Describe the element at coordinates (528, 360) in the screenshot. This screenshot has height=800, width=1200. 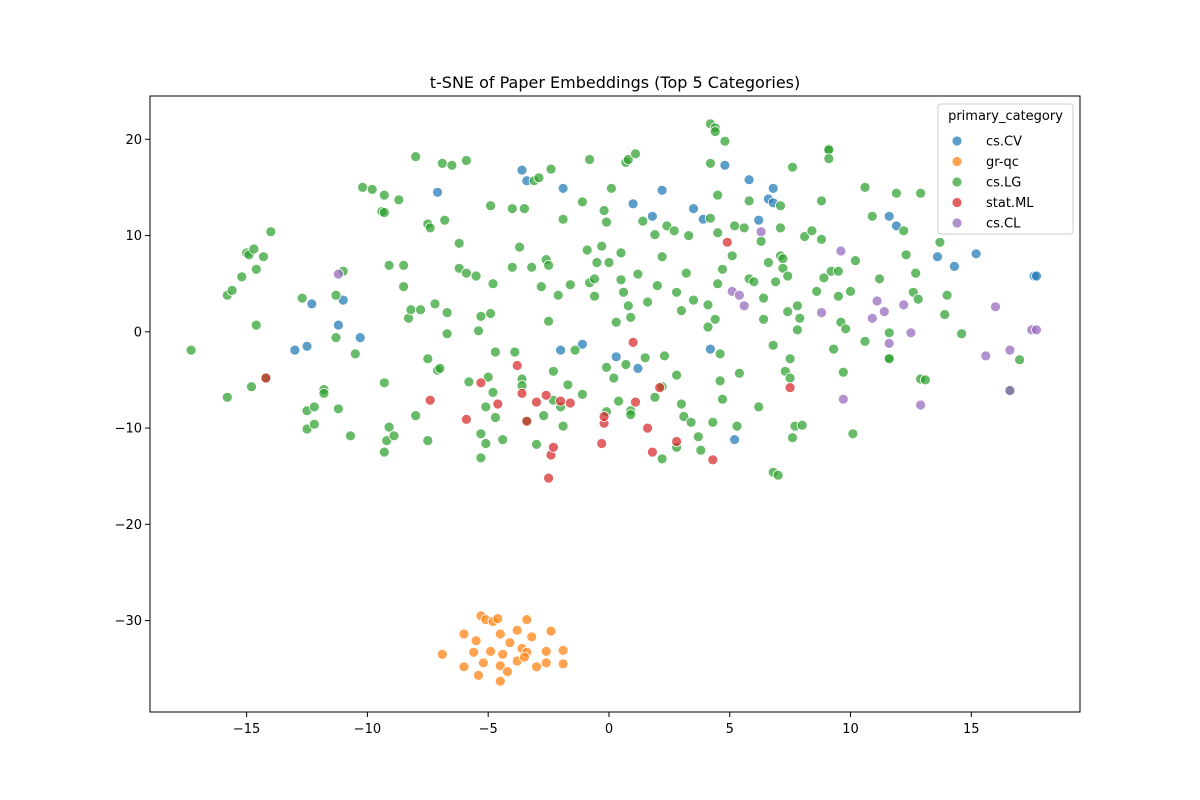
I see `series-stat-ml` at that location.